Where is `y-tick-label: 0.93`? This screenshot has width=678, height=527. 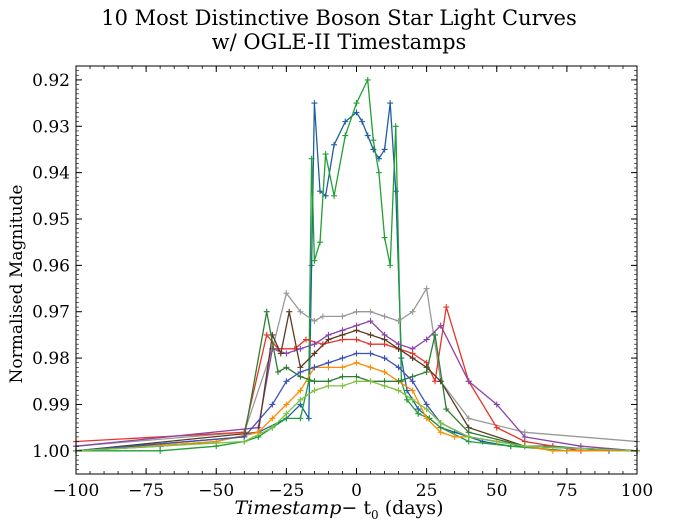
y-tick-label: 0.93 is located at coordinates (51, 127).